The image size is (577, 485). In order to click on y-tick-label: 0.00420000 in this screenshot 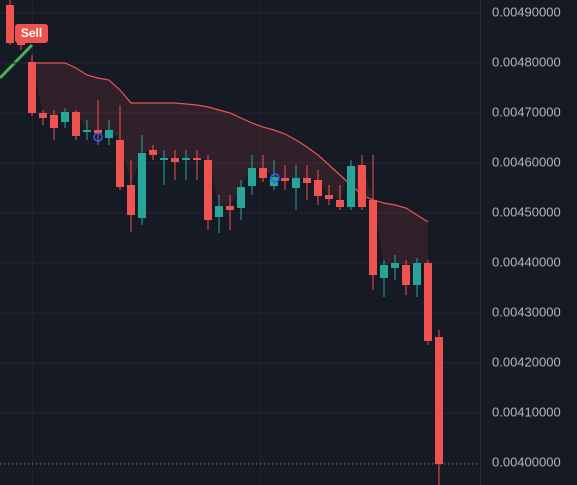, I will do `click(526, 361)`.